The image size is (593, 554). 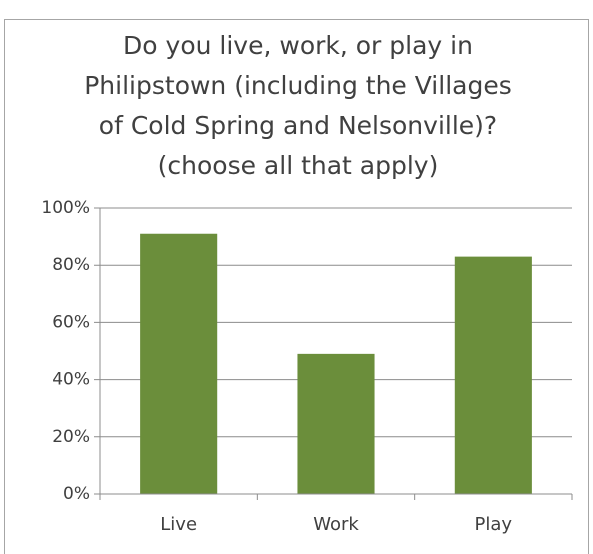 What do you see at coordinates (71, 437) in the screenshot?
I see `y-tick-label: 20%` at bounding box center [71, 437].